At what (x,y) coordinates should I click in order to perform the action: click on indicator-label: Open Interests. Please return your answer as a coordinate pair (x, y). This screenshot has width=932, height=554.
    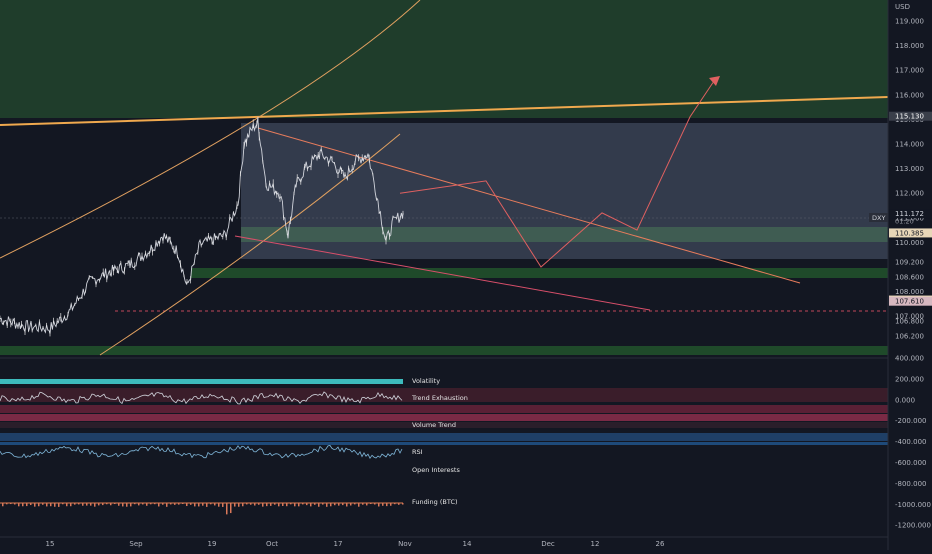
    Looking at the image, I should click on (436, 470).